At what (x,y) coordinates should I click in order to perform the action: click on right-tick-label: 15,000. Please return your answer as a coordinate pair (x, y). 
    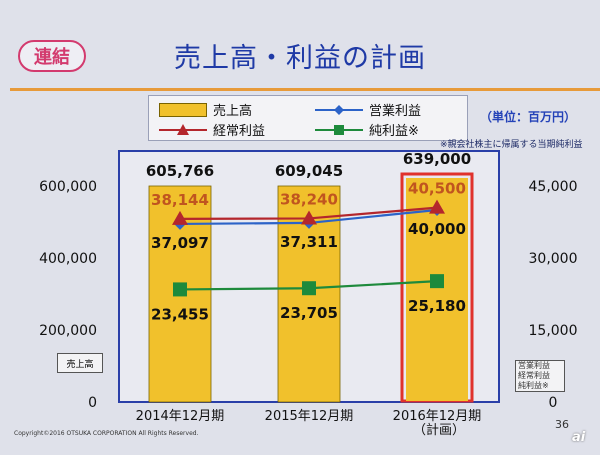
    Looking at the image, I should click on (553, 331).